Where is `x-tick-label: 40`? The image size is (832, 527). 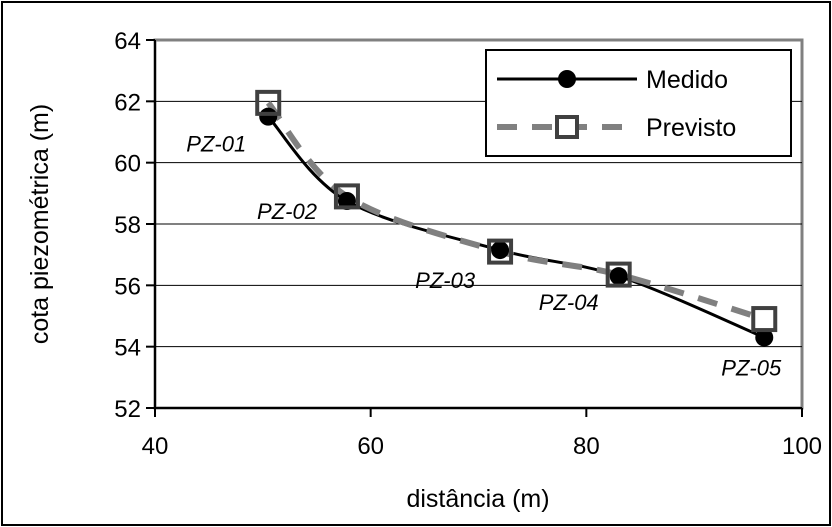
x-tick-label: 40 is located at coordinates (155, 446).